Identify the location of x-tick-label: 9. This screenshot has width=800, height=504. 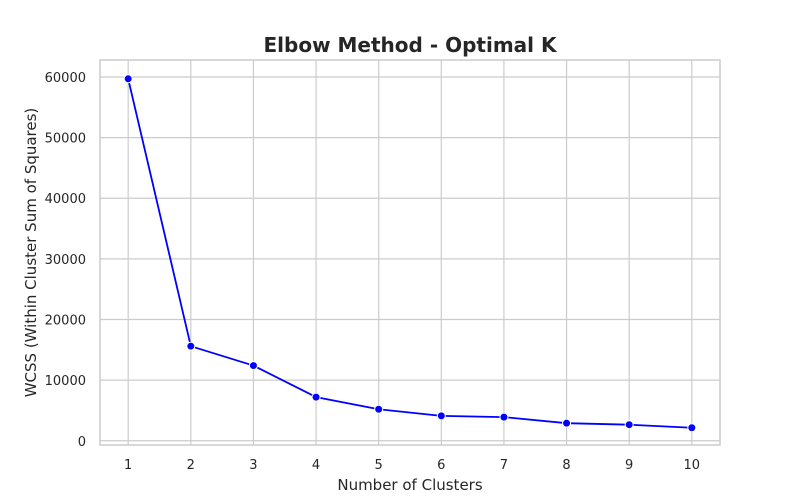
(629, 465).